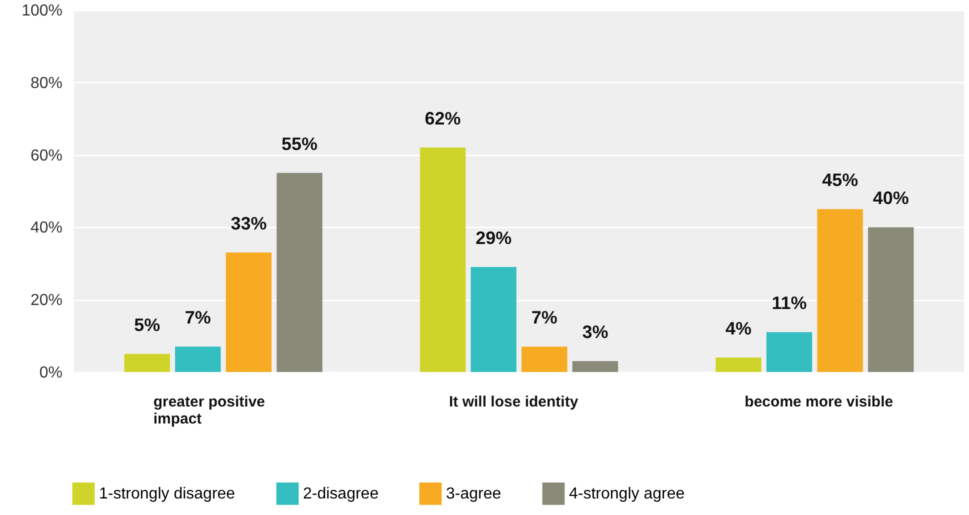 The image size is (969, 515). What do you see at coordinates (167, 494) in the screenshot?
I see `legend-label: 1-strongly disagree` at bounding box center [167, 494].